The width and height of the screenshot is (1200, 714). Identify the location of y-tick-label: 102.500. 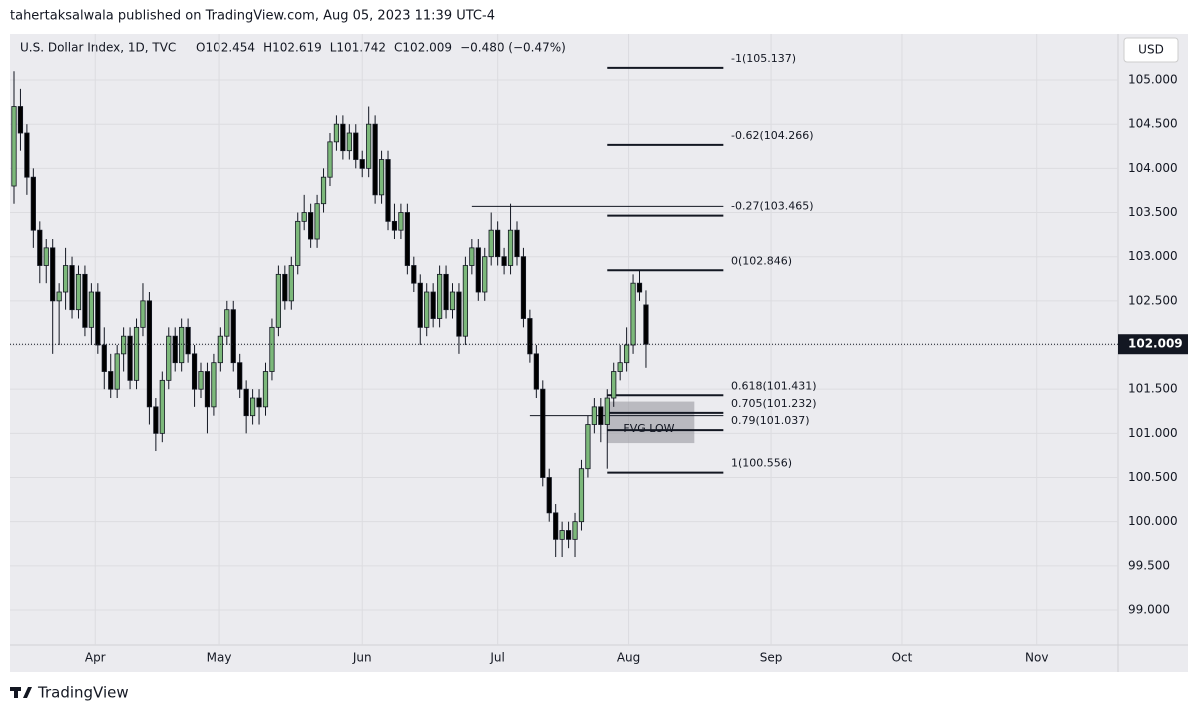
(1153, 300).